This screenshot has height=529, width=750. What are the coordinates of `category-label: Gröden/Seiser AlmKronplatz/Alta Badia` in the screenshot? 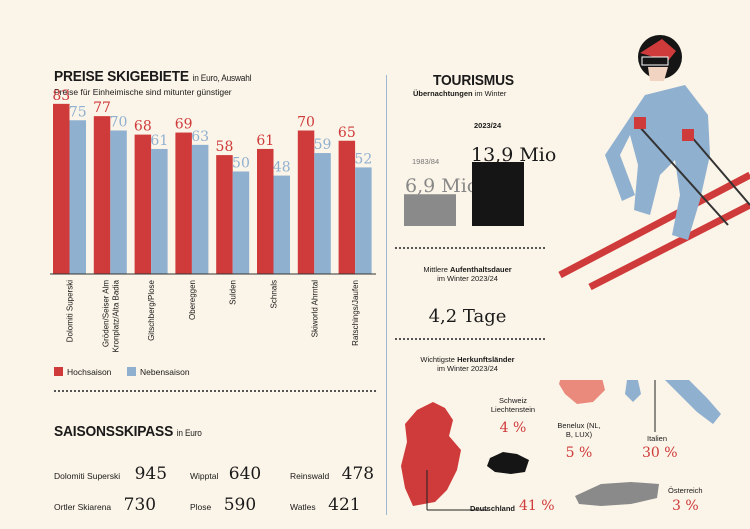 It's located at (110, 315).